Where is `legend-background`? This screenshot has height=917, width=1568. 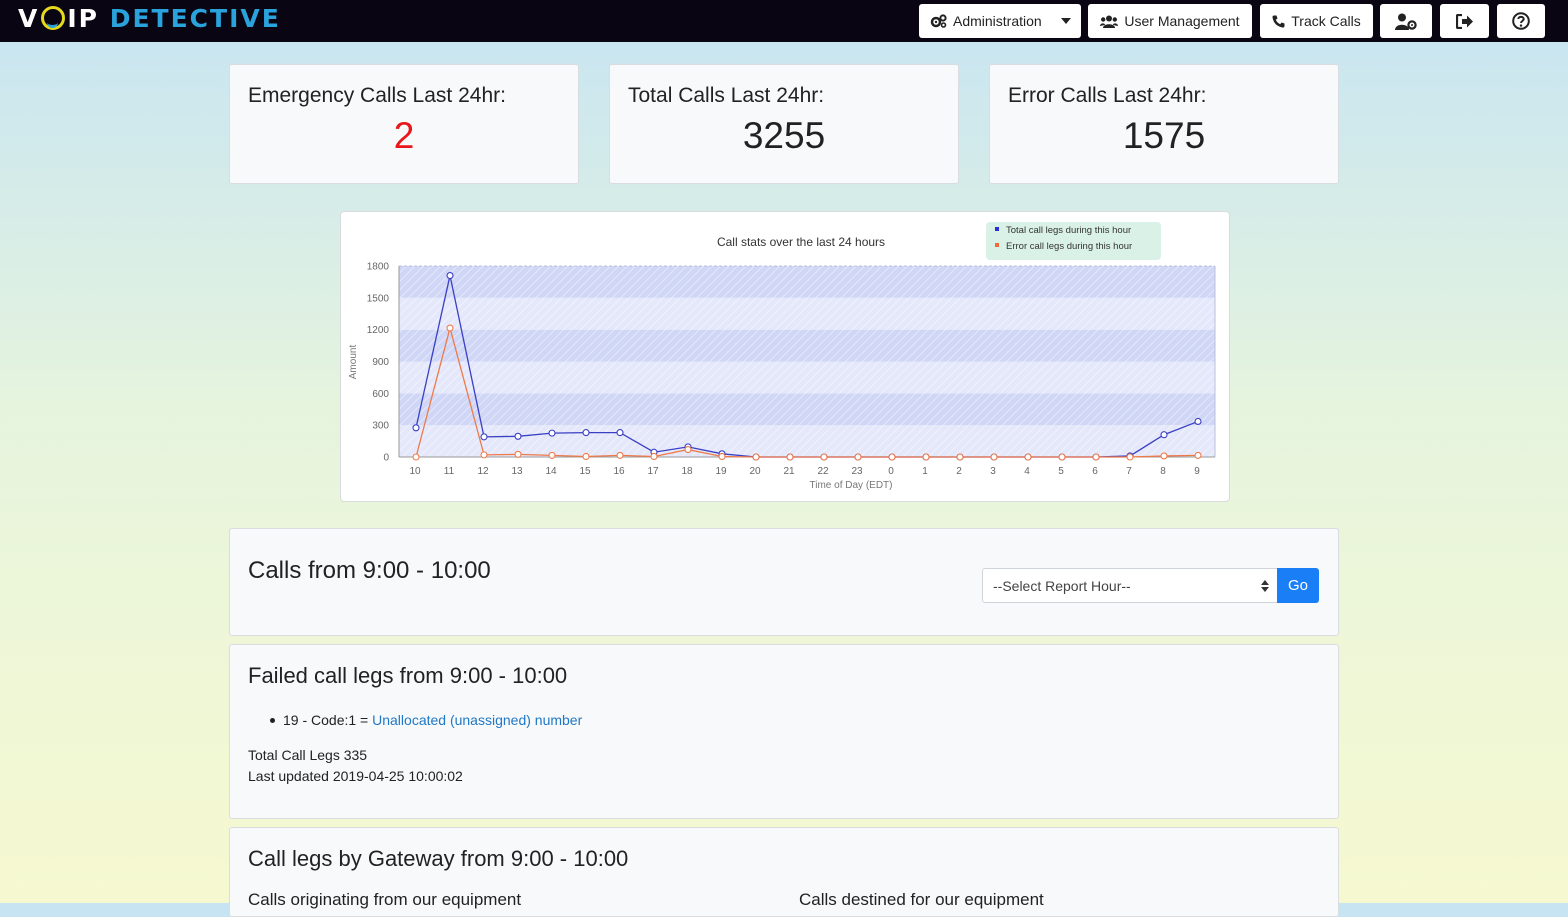 legend-background is located at coordinates (1073, 241).